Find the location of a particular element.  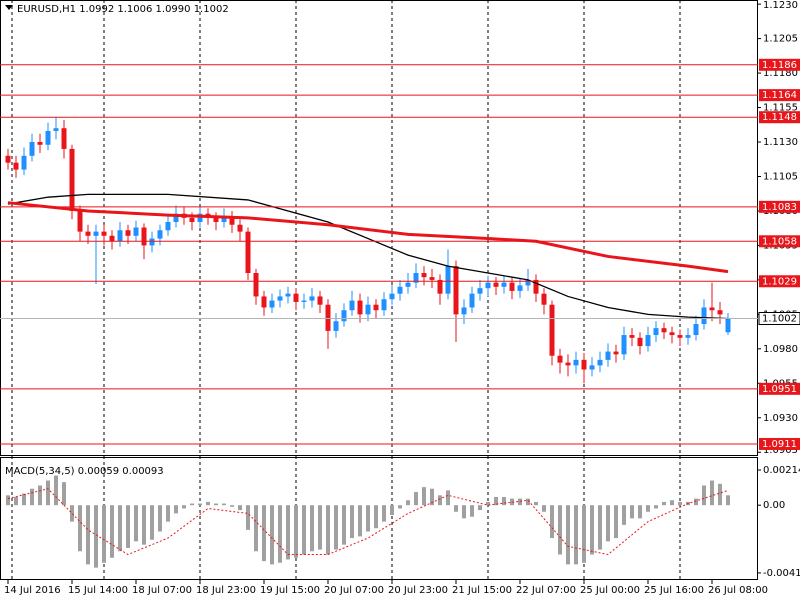

y-tick-label: 0.00 is located at coordinates (774, 505).